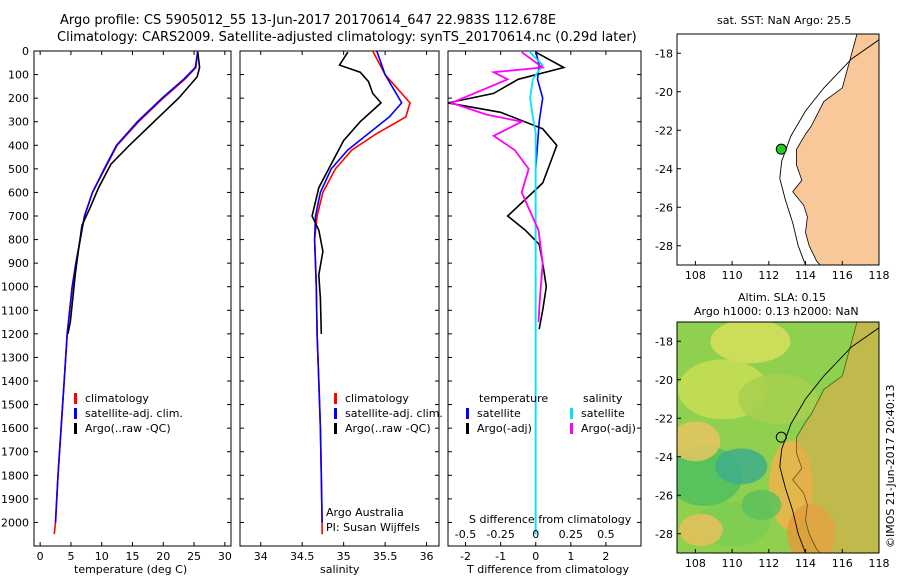  I want to click on x-tick-label: 108, so click(695, 275).